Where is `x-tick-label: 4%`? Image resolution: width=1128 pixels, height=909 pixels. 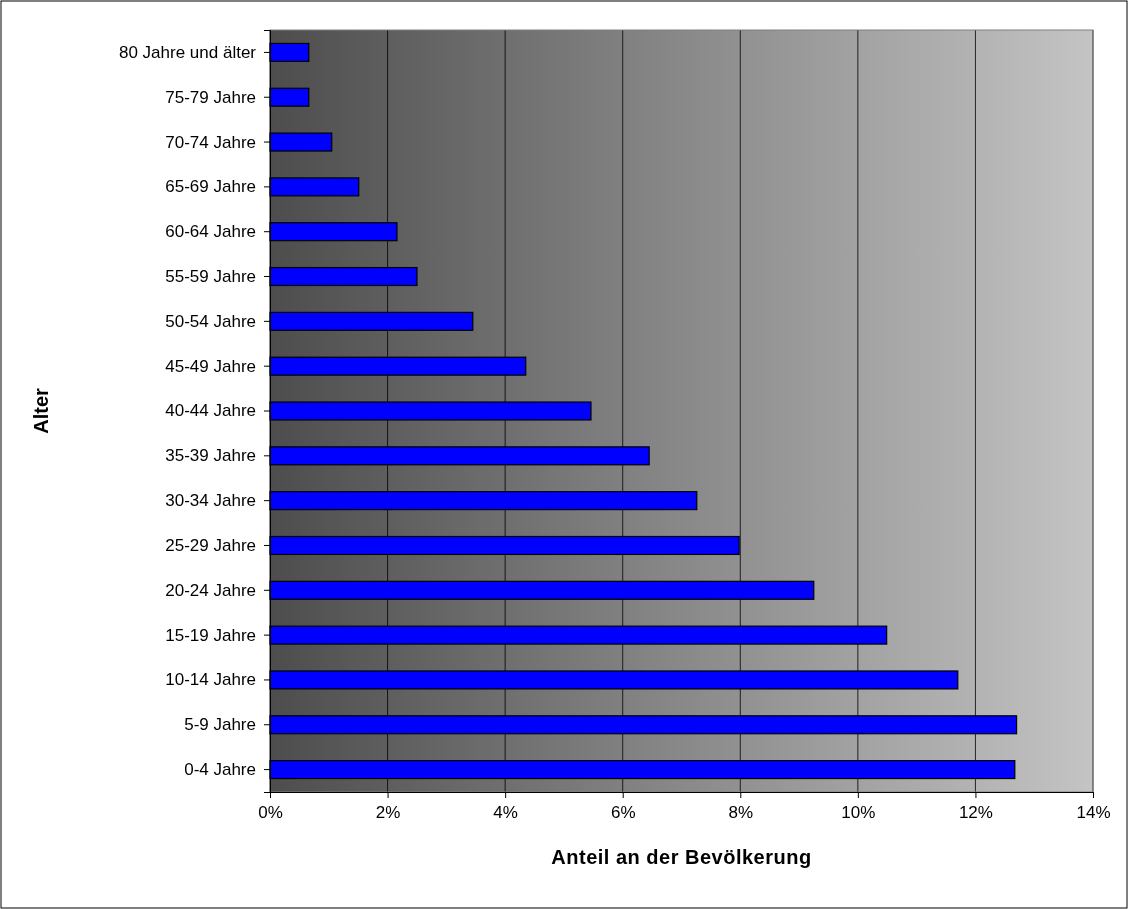 x-tick-label: 4% is located at coordinates (505, 813).